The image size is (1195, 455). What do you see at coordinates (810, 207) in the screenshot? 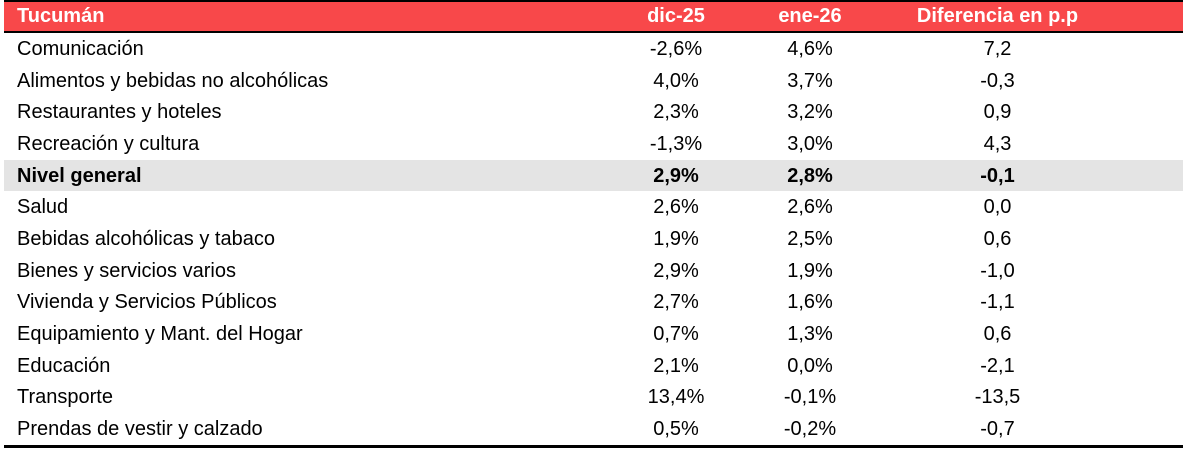
I see `cell-ene26: 2,6%` at bounding box center [810, 207].